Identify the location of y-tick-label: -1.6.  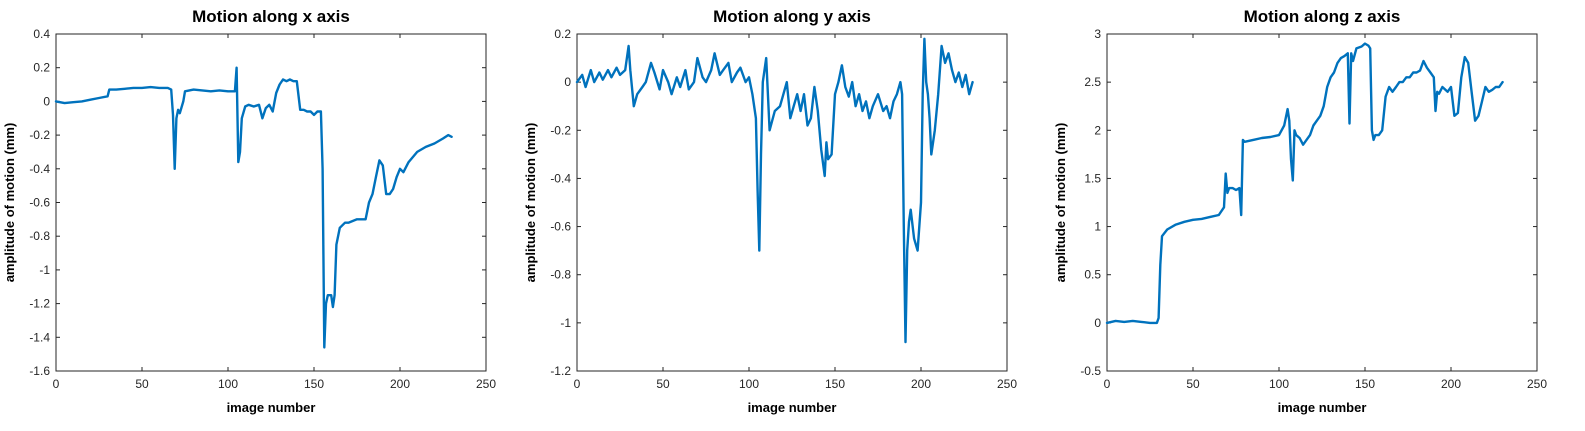
(39, 371).